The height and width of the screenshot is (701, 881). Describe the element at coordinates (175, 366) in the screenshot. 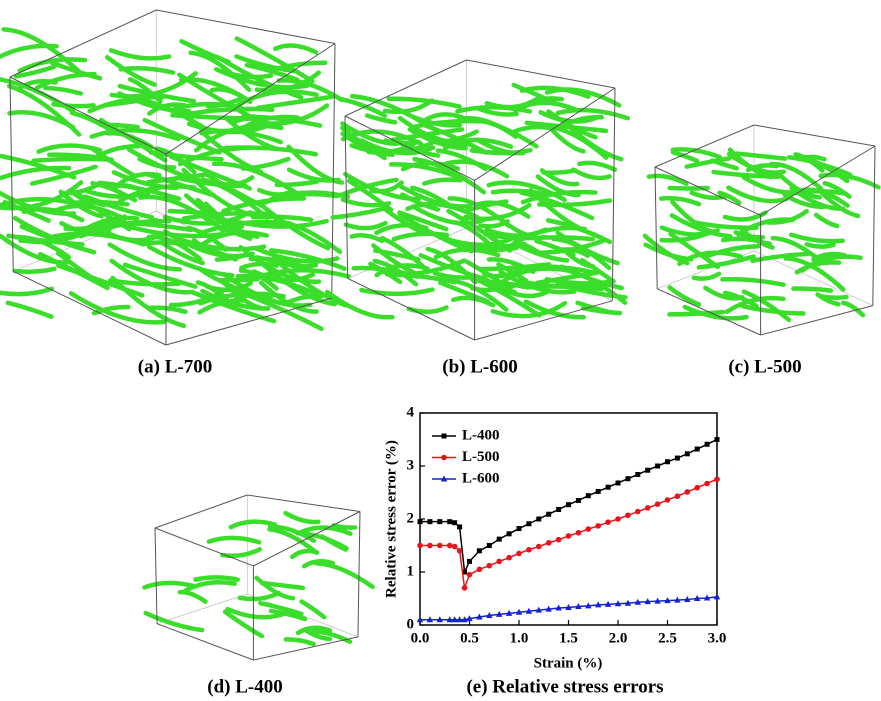

I see `caption: (a) L-700` at that location.